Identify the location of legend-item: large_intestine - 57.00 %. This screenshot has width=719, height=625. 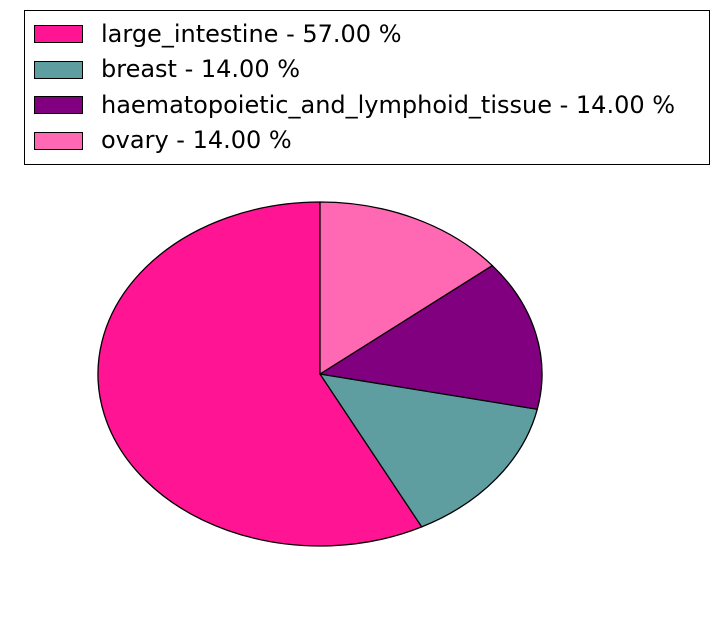
(367, 34).